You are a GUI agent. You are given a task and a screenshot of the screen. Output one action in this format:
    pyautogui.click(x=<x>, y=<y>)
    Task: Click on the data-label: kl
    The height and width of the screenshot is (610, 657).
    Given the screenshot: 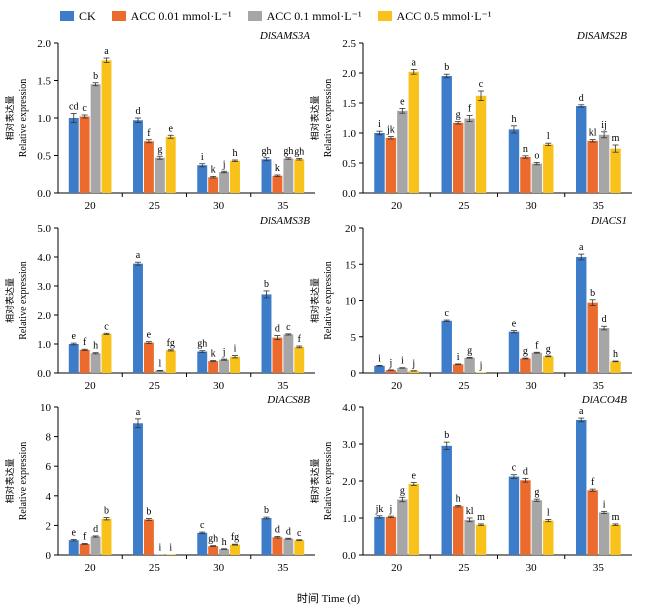 What is the action you would take?
    pyautogui.click(x=470, y=511)
    